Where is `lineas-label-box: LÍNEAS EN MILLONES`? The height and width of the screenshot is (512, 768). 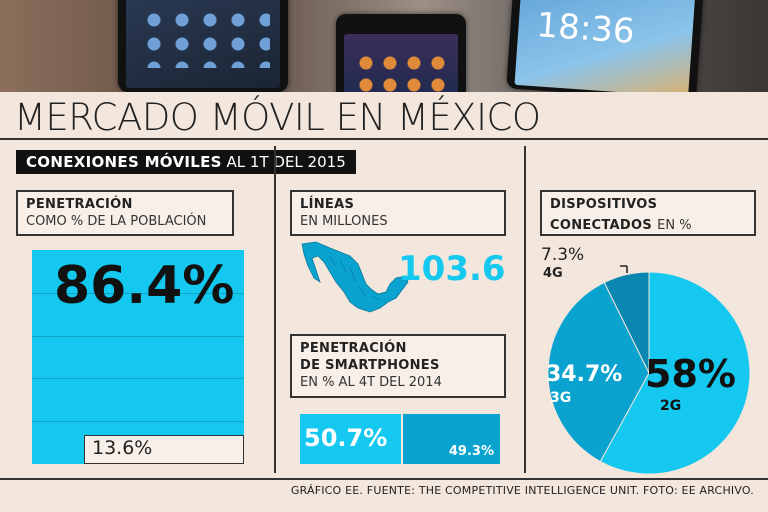 lineas-label-box: LÍNEAS EN MILLONES is located at coordinates (398, 213).